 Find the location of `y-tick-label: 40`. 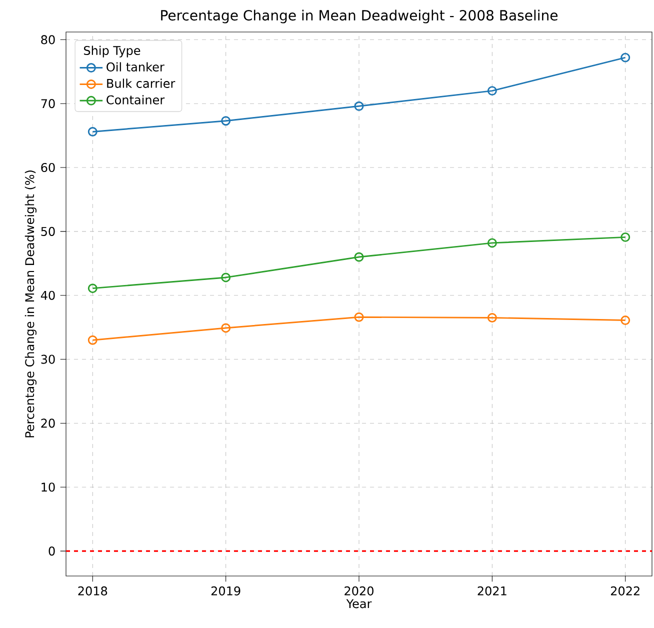

y-tick-label: 40 is located at coordinates (47, 295).